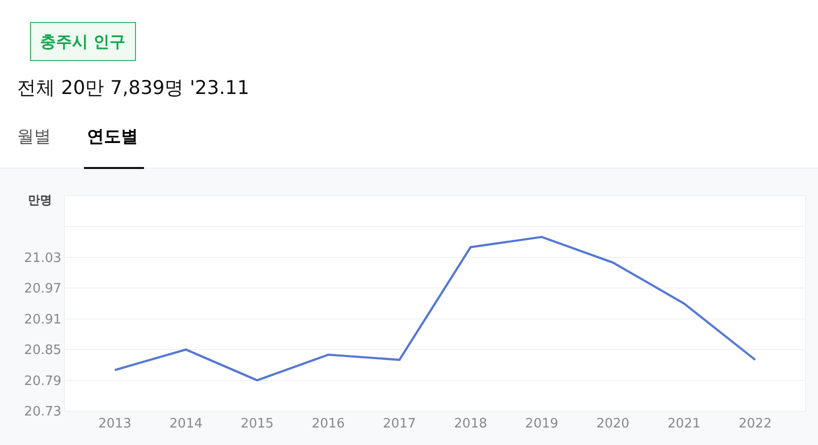 This screenshot has height=445, width=818. I want to click on x-tick-label: 2018, so click(471, 424).